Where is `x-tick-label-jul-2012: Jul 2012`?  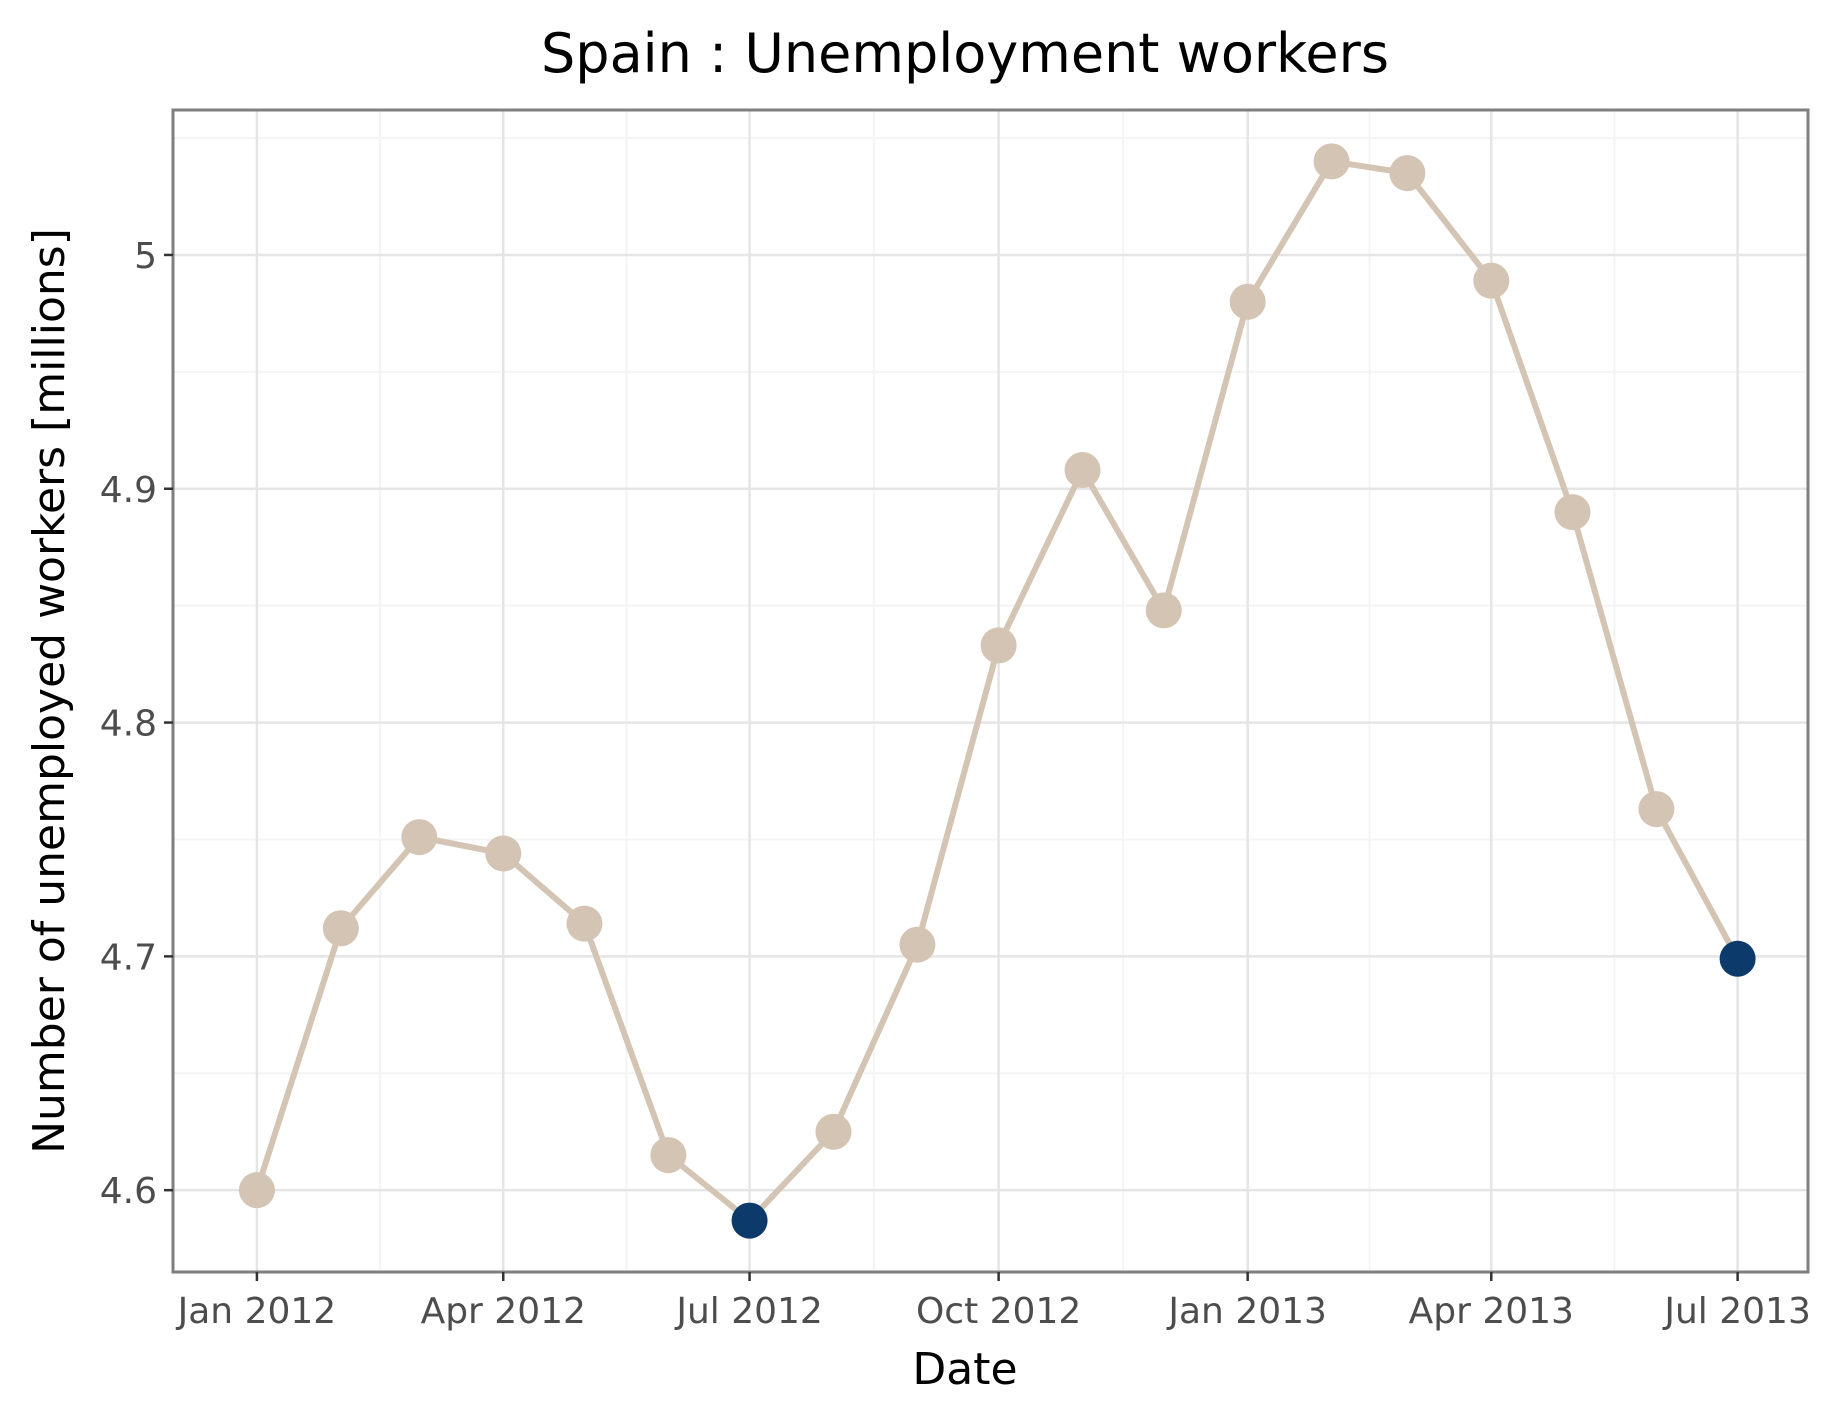
x-tick-label-jul-2012: Jul 2012 is located at coordinates (748, 1311).